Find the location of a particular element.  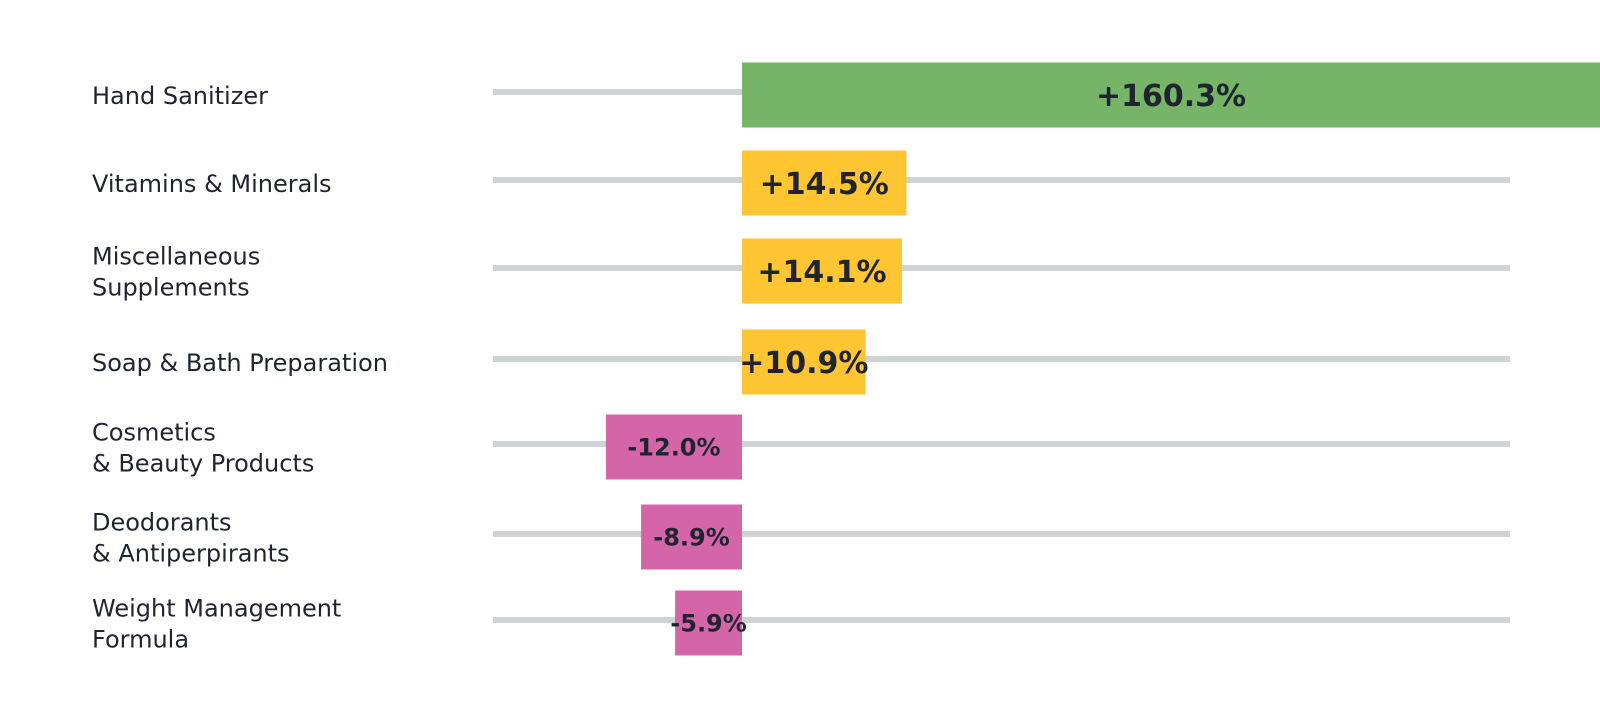

bar-row: Hand Sanitizer +160.3% is located at coordinates (846, 95).